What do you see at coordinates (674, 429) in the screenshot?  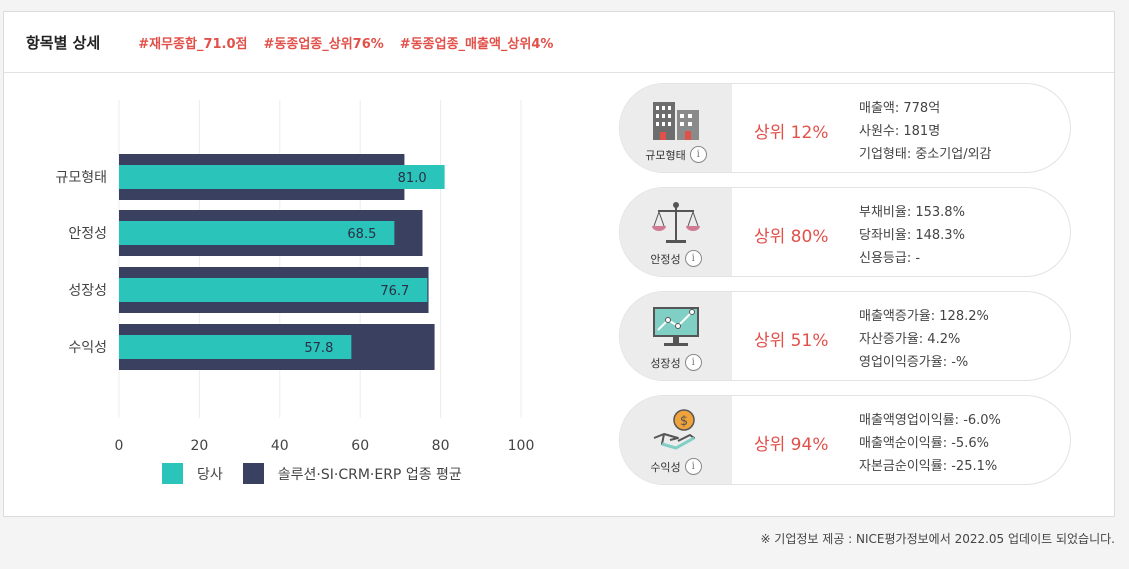 I see `coin-hand-icon: $` at bounding box center [674, 429].